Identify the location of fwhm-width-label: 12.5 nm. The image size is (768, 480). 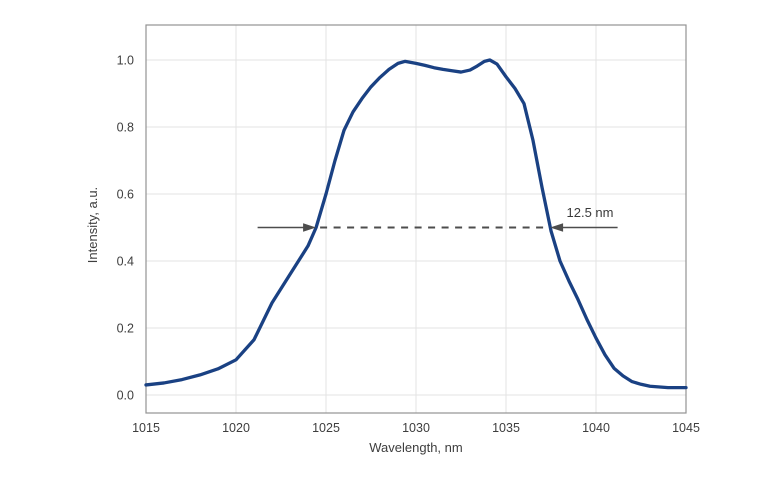
(590, 212).